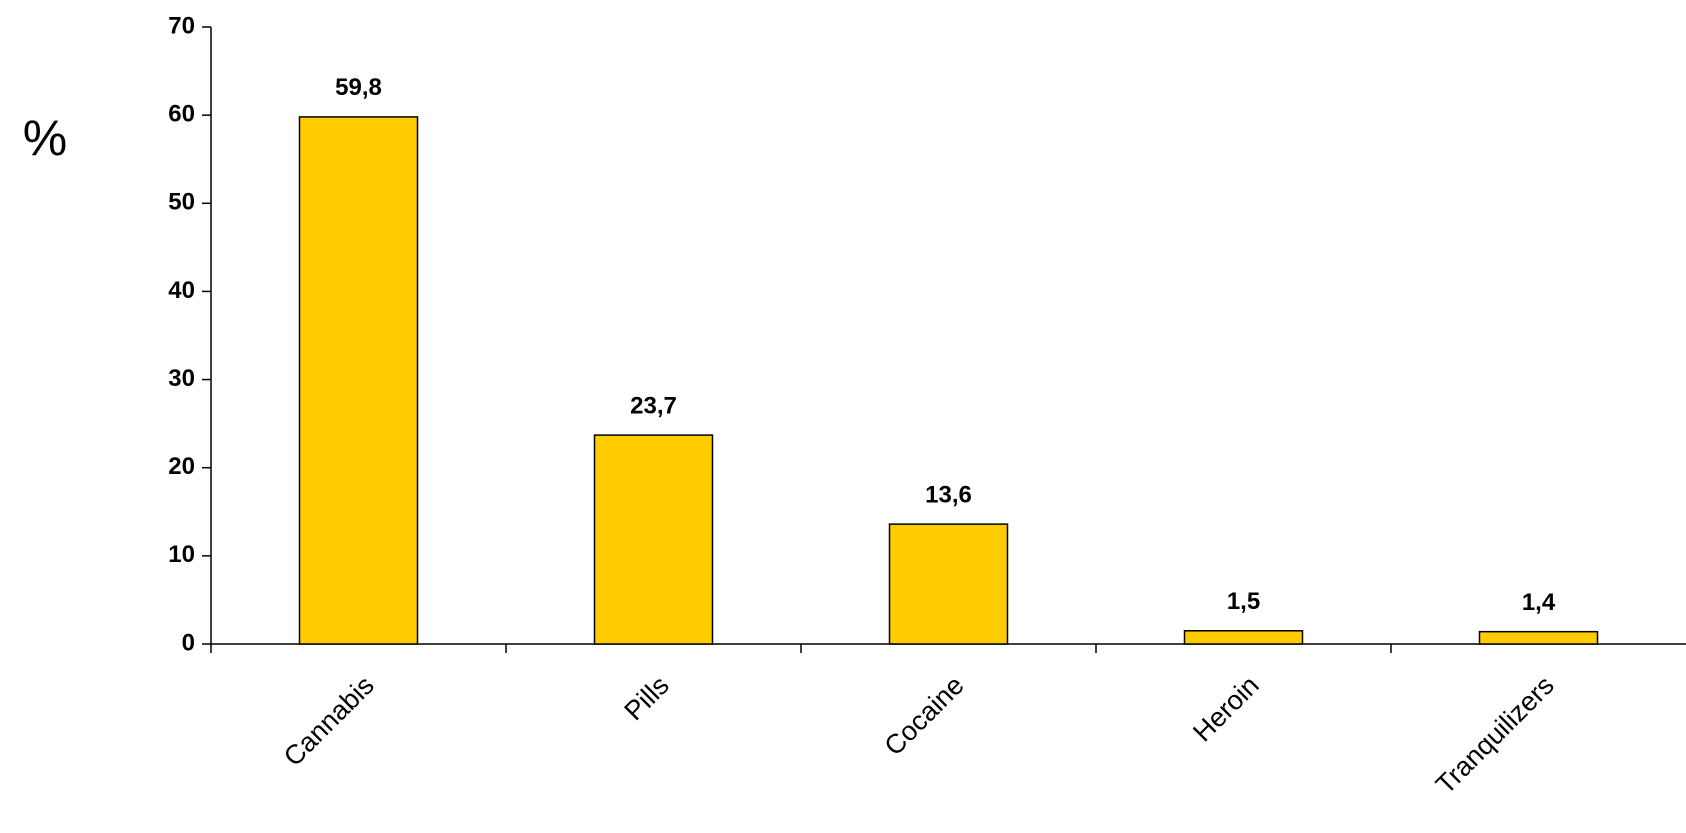 Image resolution: width=1686 pixels, height=833 pixels. Describe the element at coordinates (181, 554) in the screenshot. I see `y-tick-label: 10` at that location.